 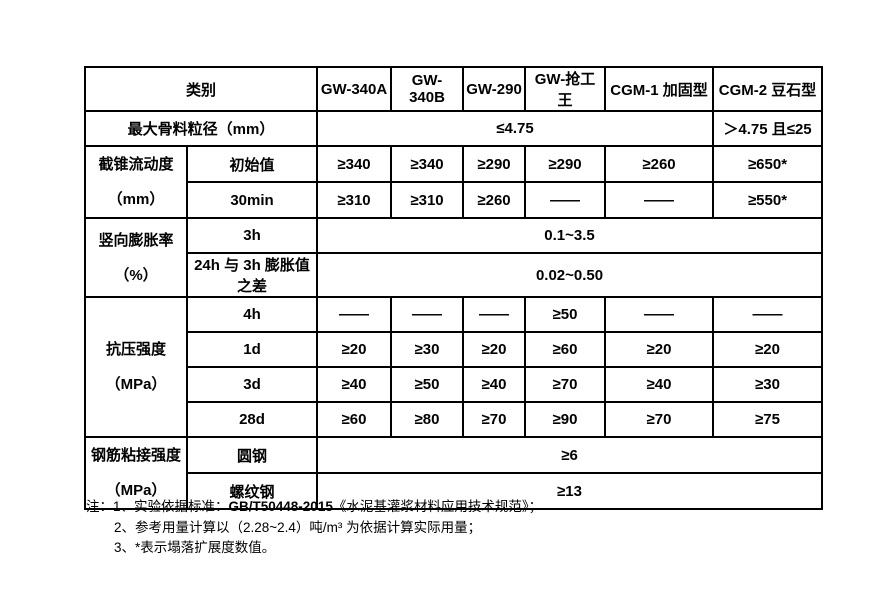 What do you see at coordinates (570, 455) in the screenshot?
I see `bond-round-value: ≥6` at bounding box center [570, 455].